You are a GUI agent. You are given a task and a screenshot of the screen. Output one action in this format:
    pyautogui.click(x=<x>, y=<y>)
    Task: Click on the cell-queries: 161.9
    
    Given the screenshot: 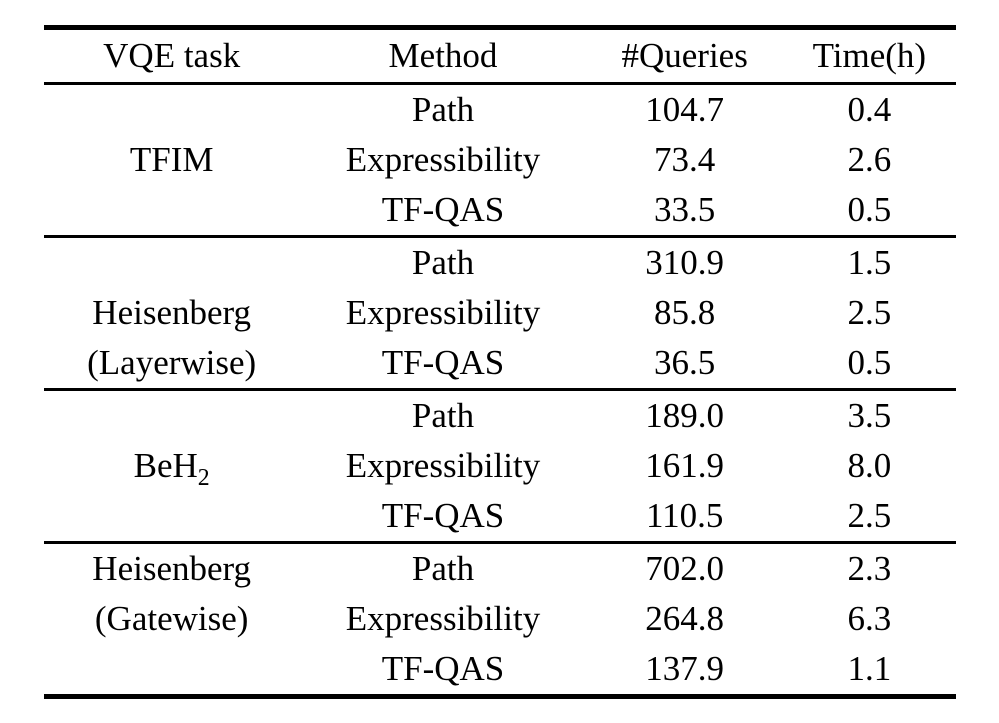 What is the action you would take?
    pyautogui.click(x=685, y=465)
    